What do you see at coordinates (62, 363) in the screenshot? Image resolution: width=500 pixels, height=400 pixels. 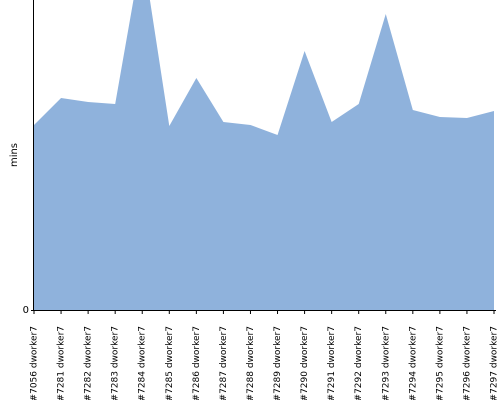 I see `x-tick-label: #7281 dworker7` at bounding box center [62, 363].